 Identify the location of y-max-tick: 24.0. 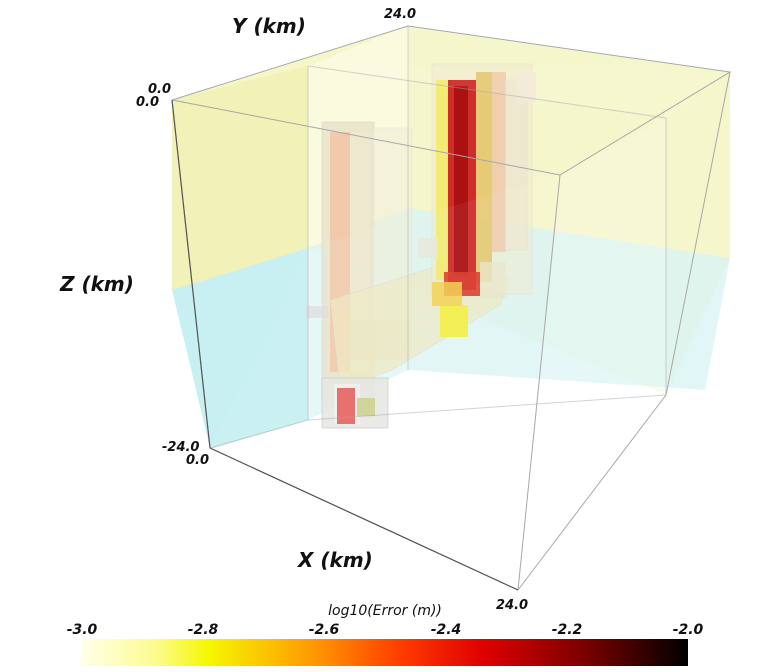
(400, 14).